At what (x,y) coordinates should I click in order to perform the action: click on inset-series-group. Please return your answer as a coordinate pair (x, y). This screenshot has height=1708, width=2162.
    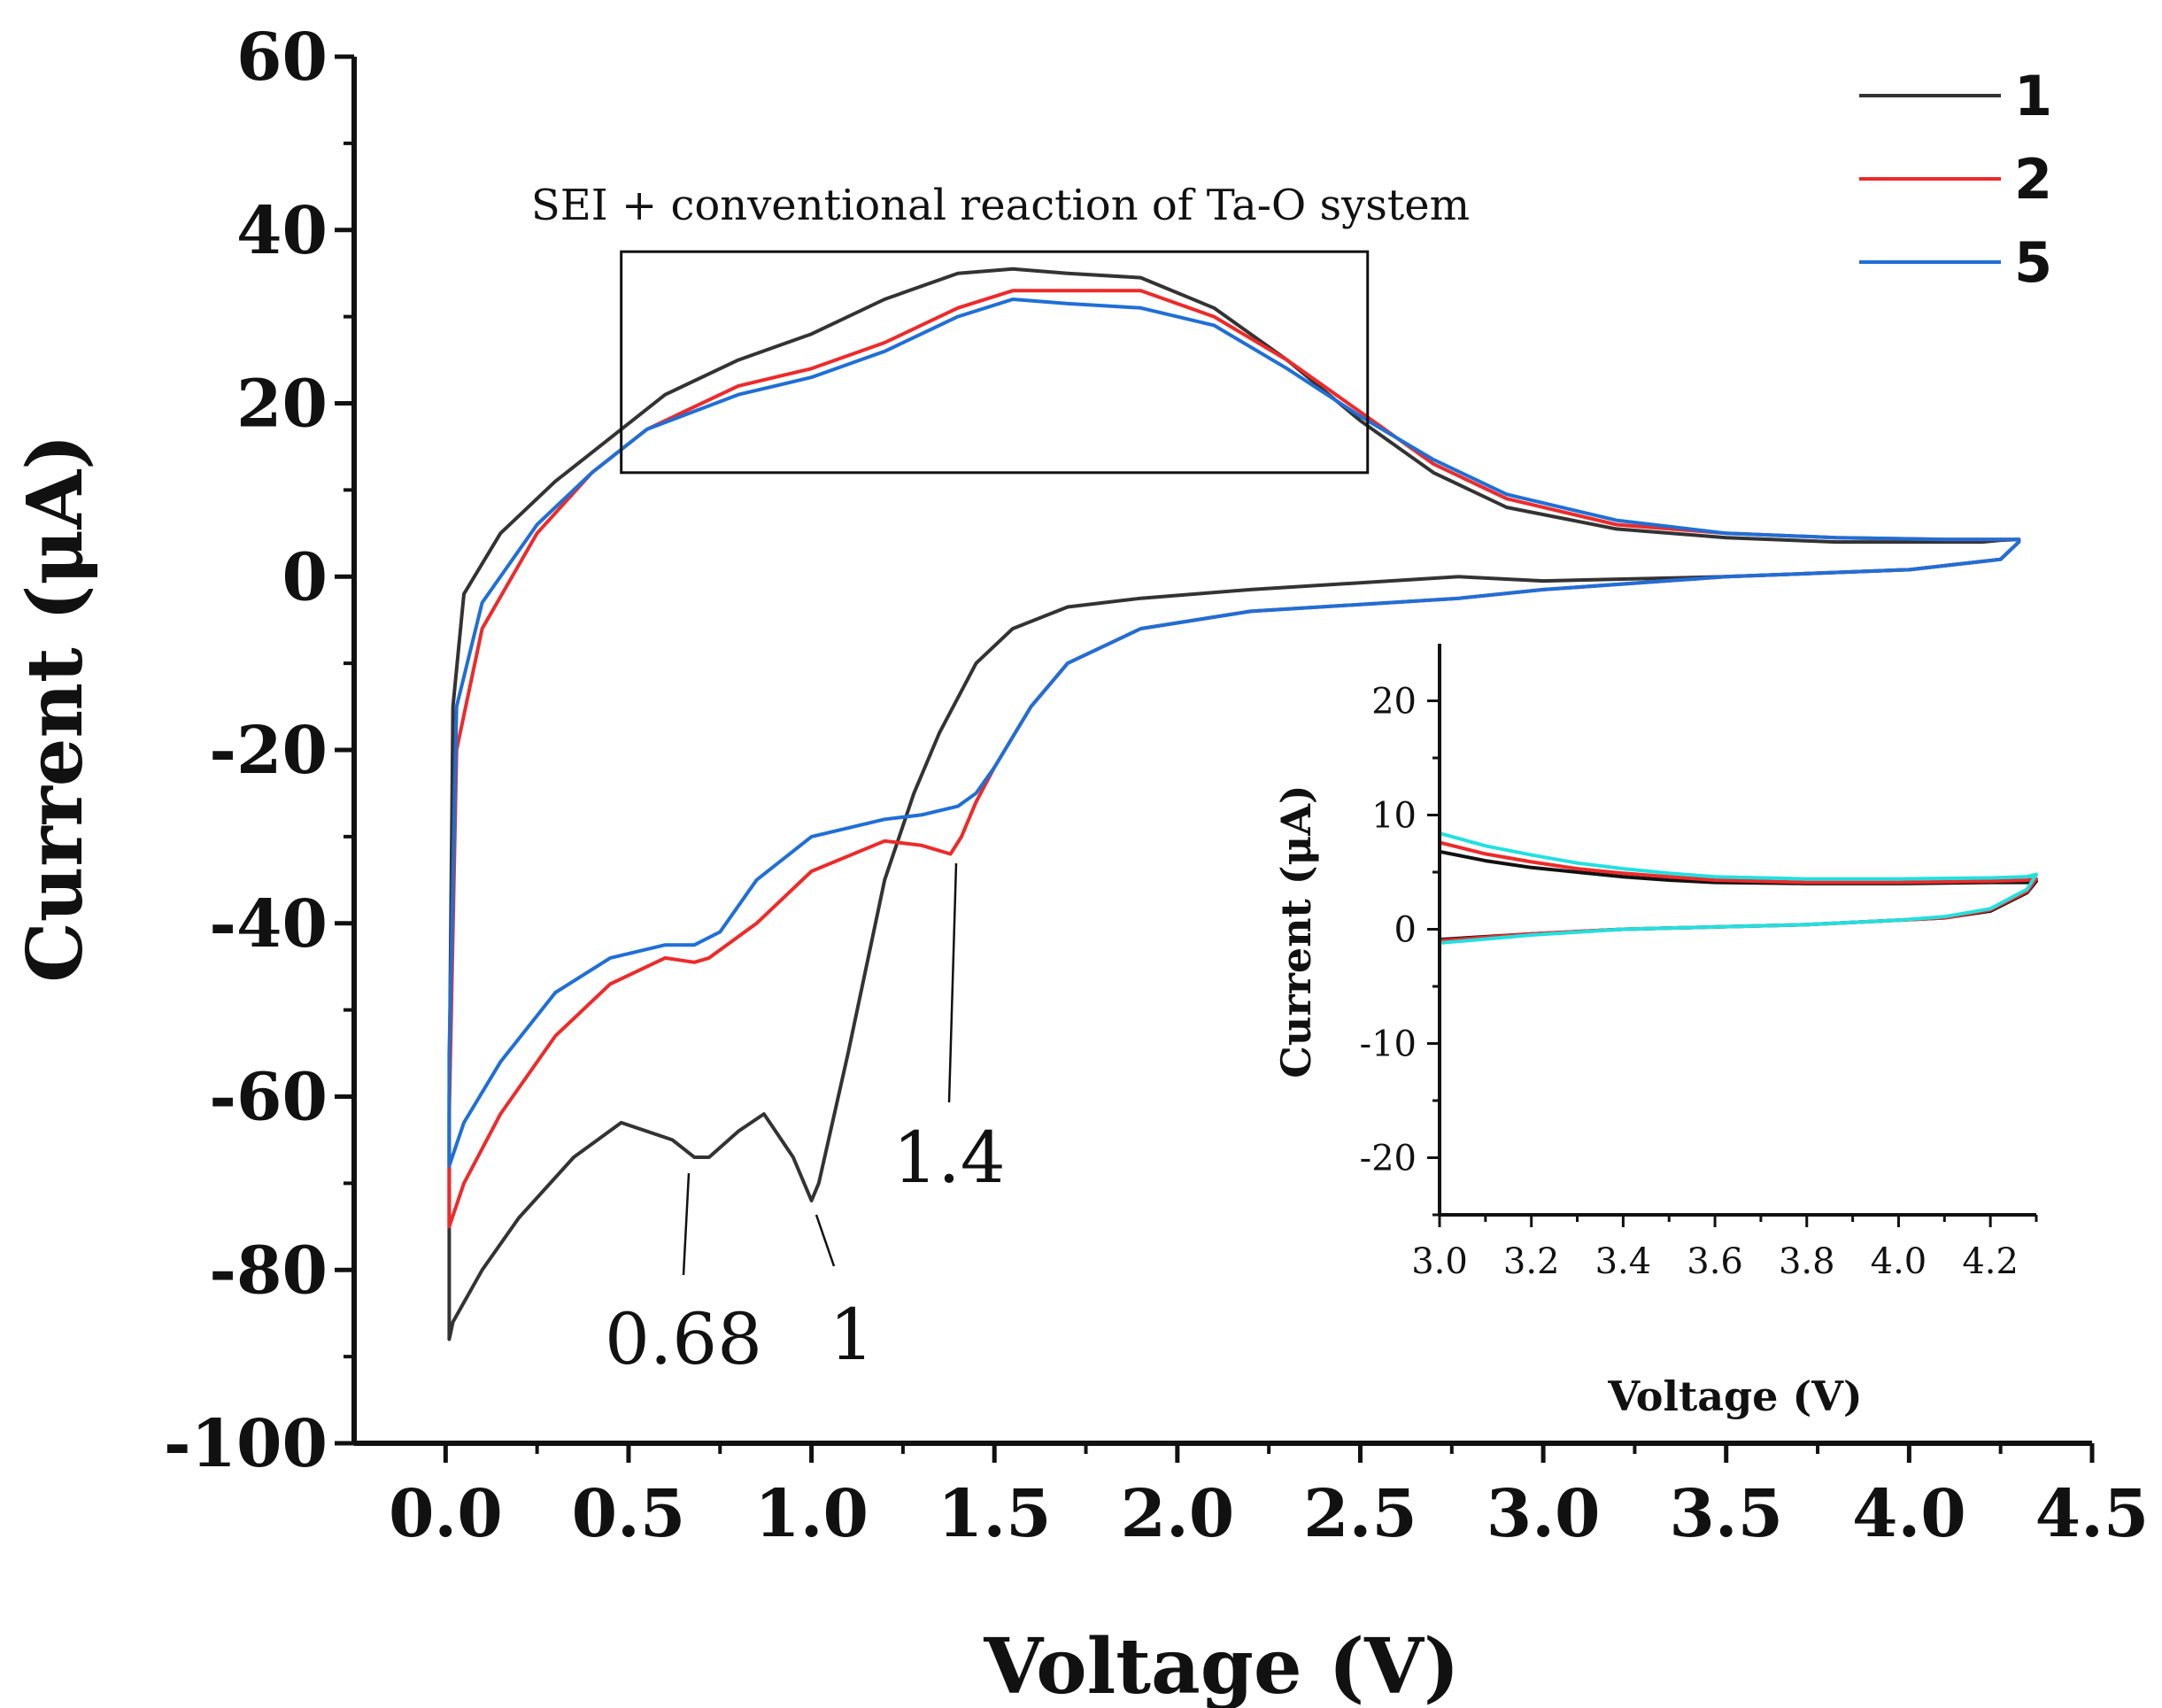
    Looking at the image, I should click on (1738, 888).